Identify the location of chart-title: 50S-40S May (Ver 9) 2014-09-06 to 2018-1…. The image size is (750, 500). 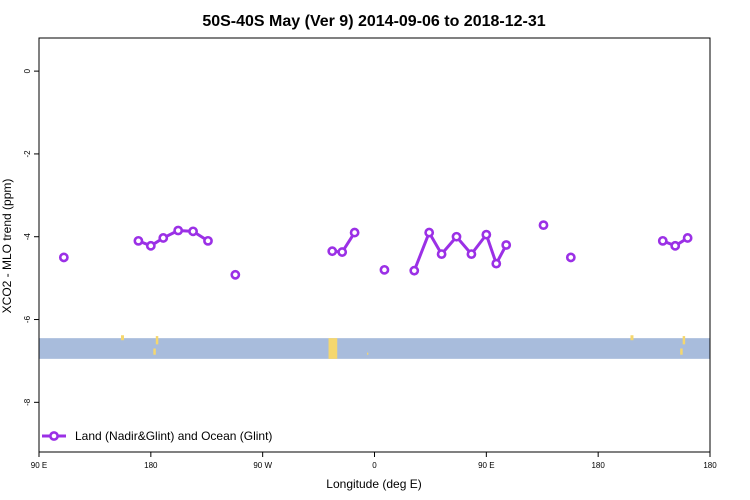
(373, 21).